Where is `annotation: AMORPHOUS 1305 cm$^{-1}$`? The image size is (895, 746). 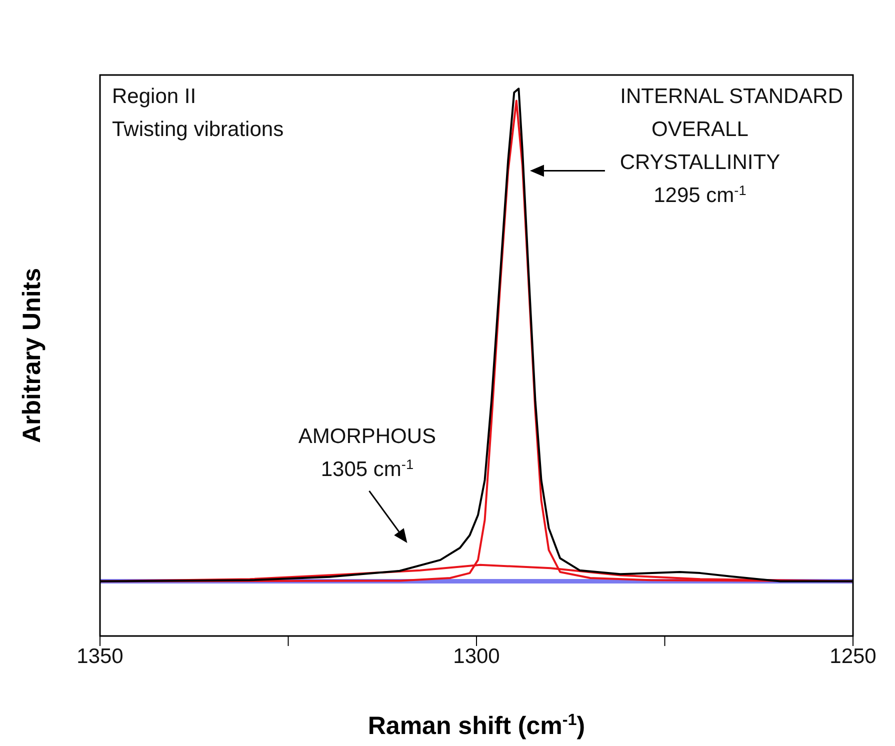 annotation: AMORPHOUS 1305 cm$^{-1}$ is located at coordinates (367, 452).